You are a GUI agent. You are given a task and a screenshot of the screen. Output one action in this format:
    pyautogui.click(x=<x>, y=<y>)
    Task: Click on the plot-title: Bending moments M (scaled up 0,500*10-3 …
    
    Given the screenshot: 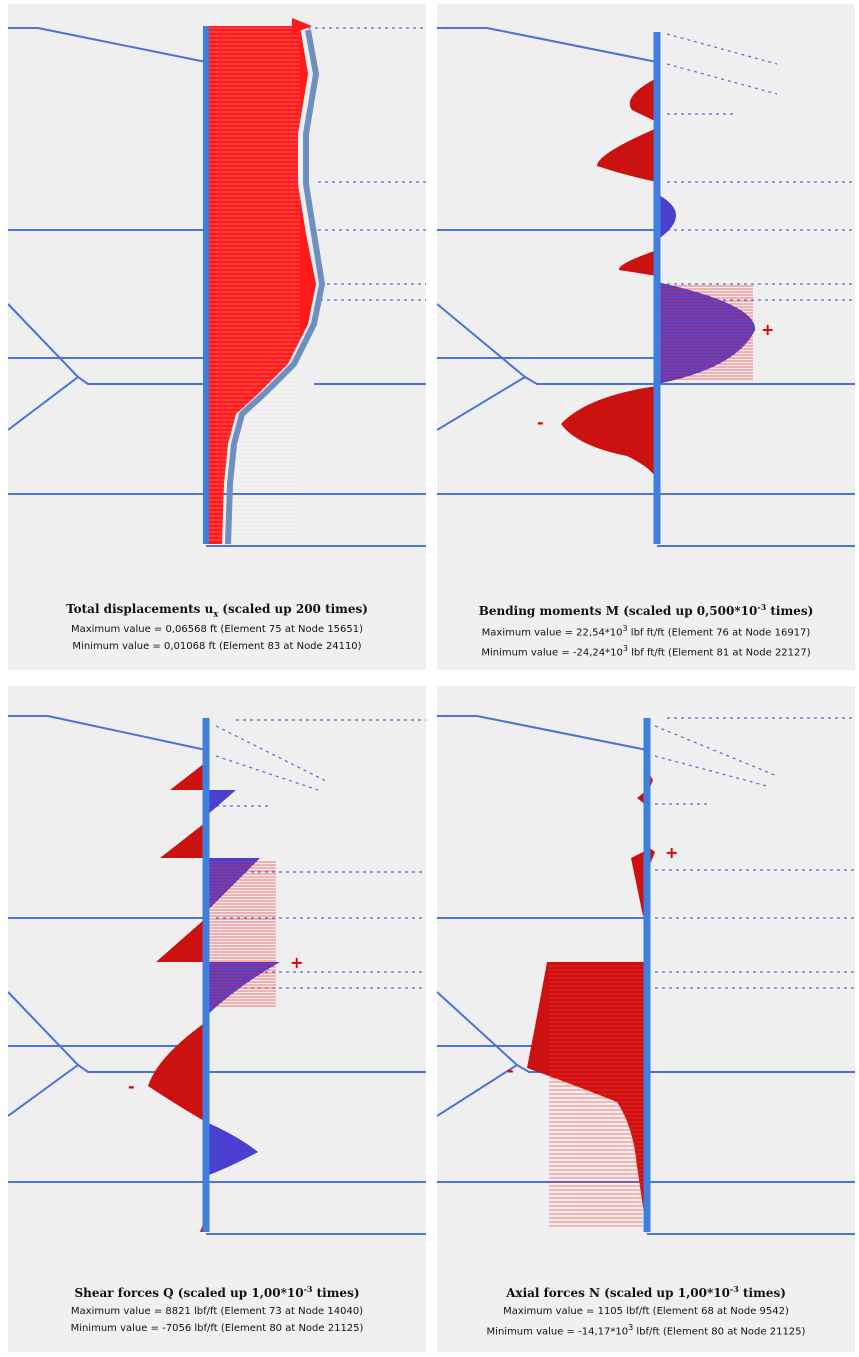 What is the action you would take?
    pyautogui.click(x=646, y=610)
    